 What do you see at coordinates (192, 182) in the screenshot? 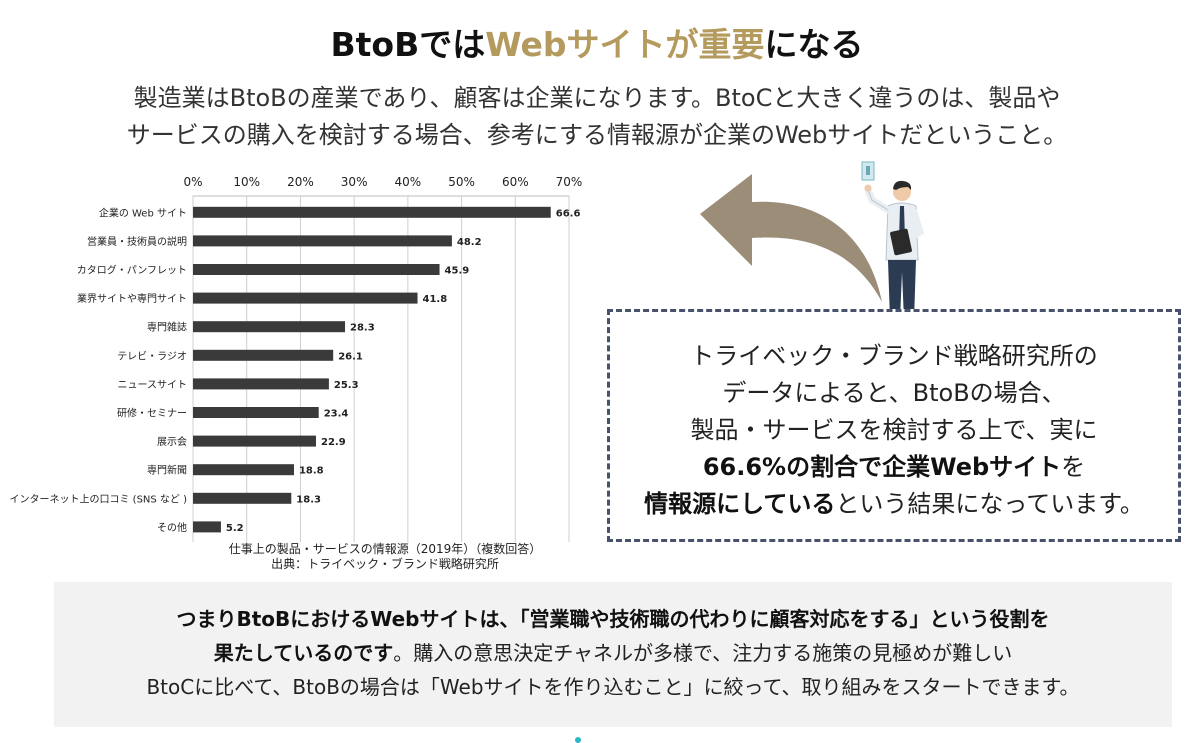
I see `x-tick-label: 0%` at bounding box center [192, 182].